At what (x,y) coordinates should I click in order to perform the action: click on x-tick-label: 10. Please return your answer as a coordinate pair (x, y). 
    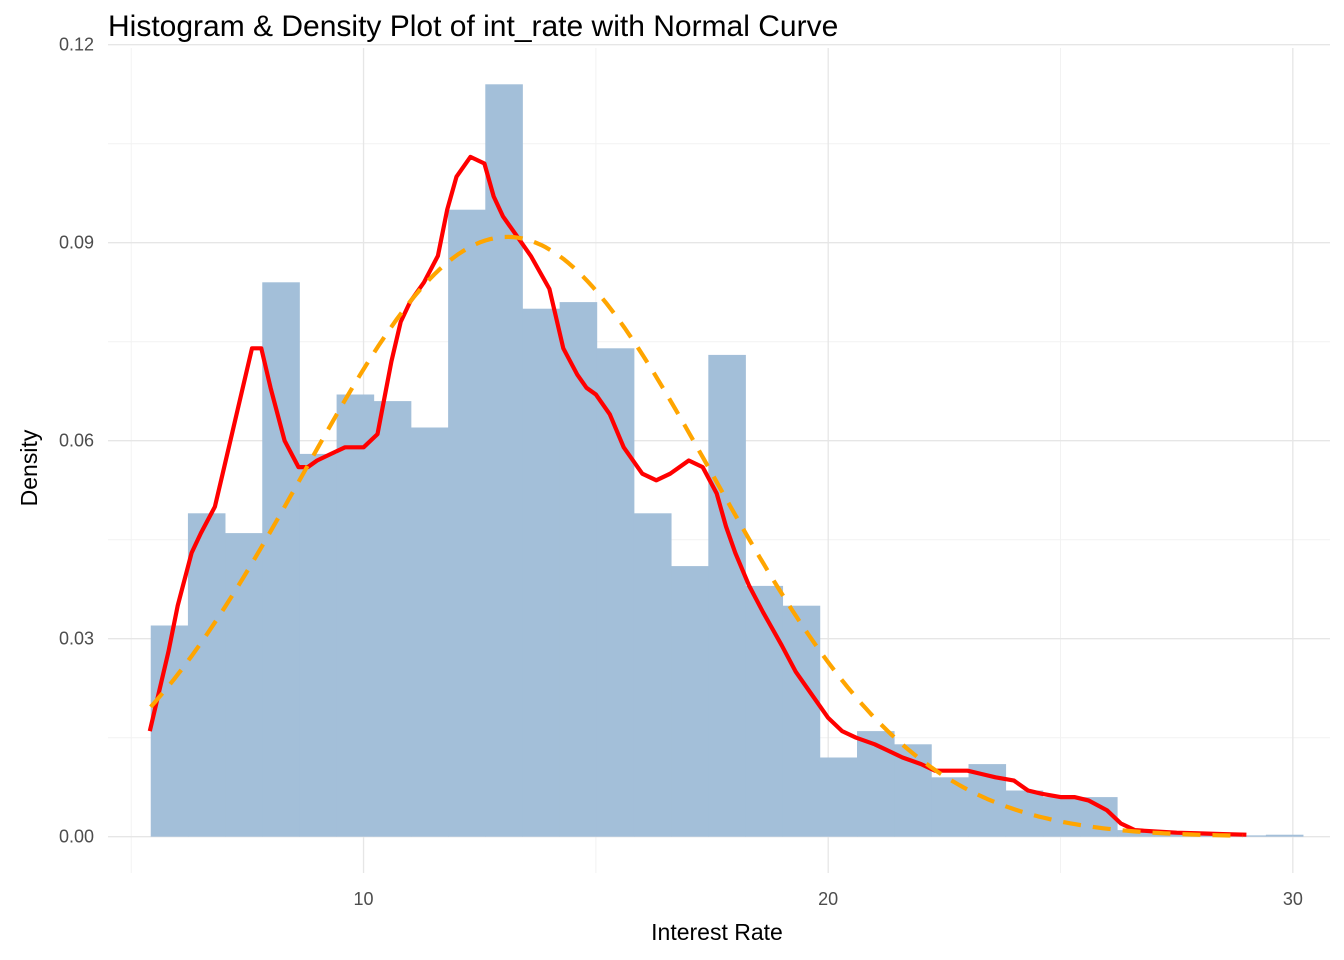
    Looking at the image, I should click on (364, 899).